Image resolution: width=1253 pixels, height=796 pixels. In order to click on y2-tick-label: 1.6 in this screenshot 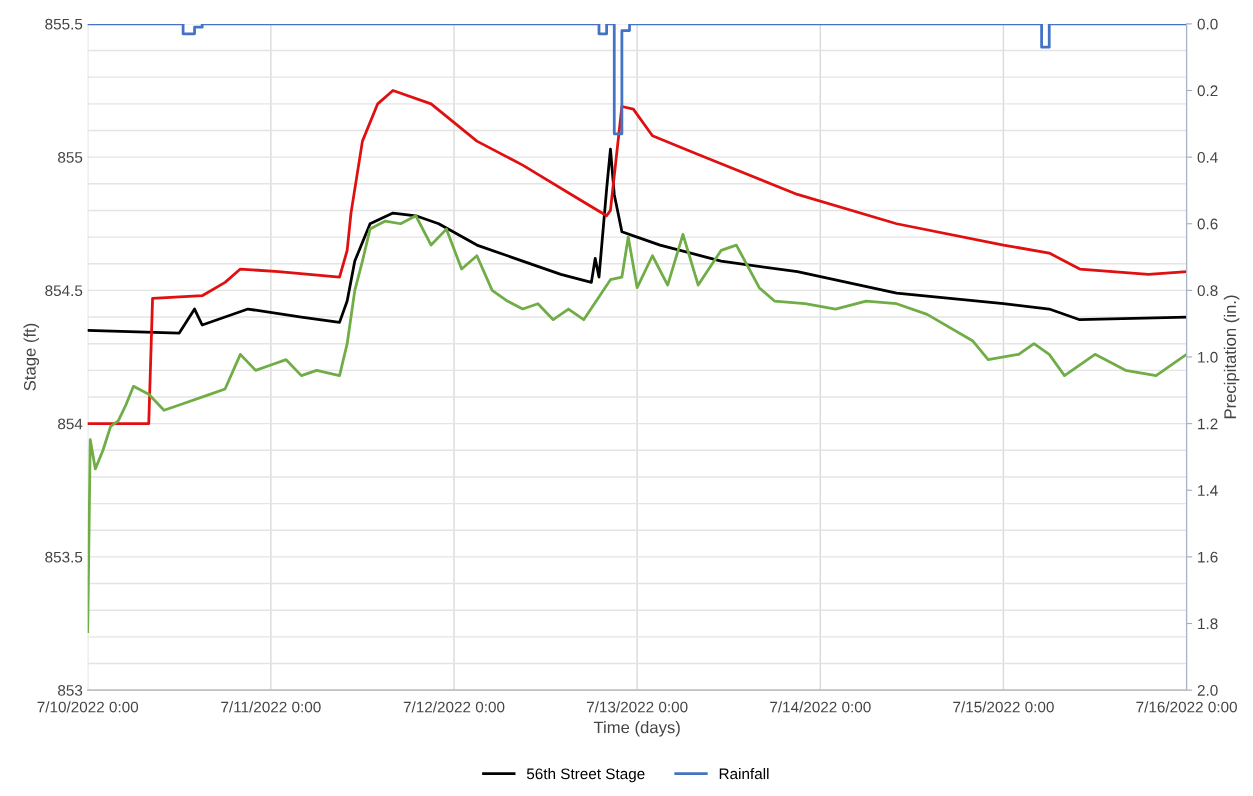, I will do `click(1208, 557)`.